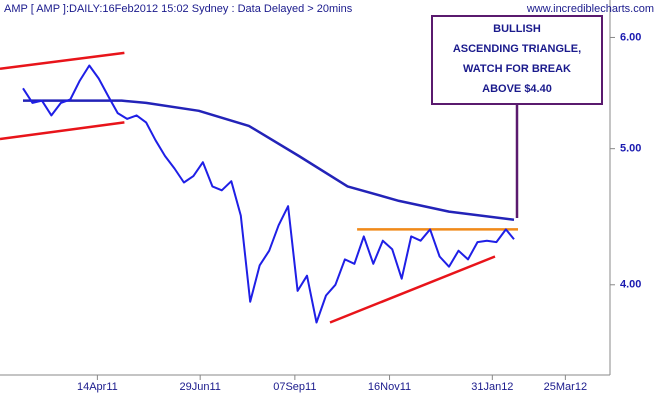 The width and height of the screenshot is (660, 400). I want to click on x-tick-label: 31Jan12, so click(492, 387).